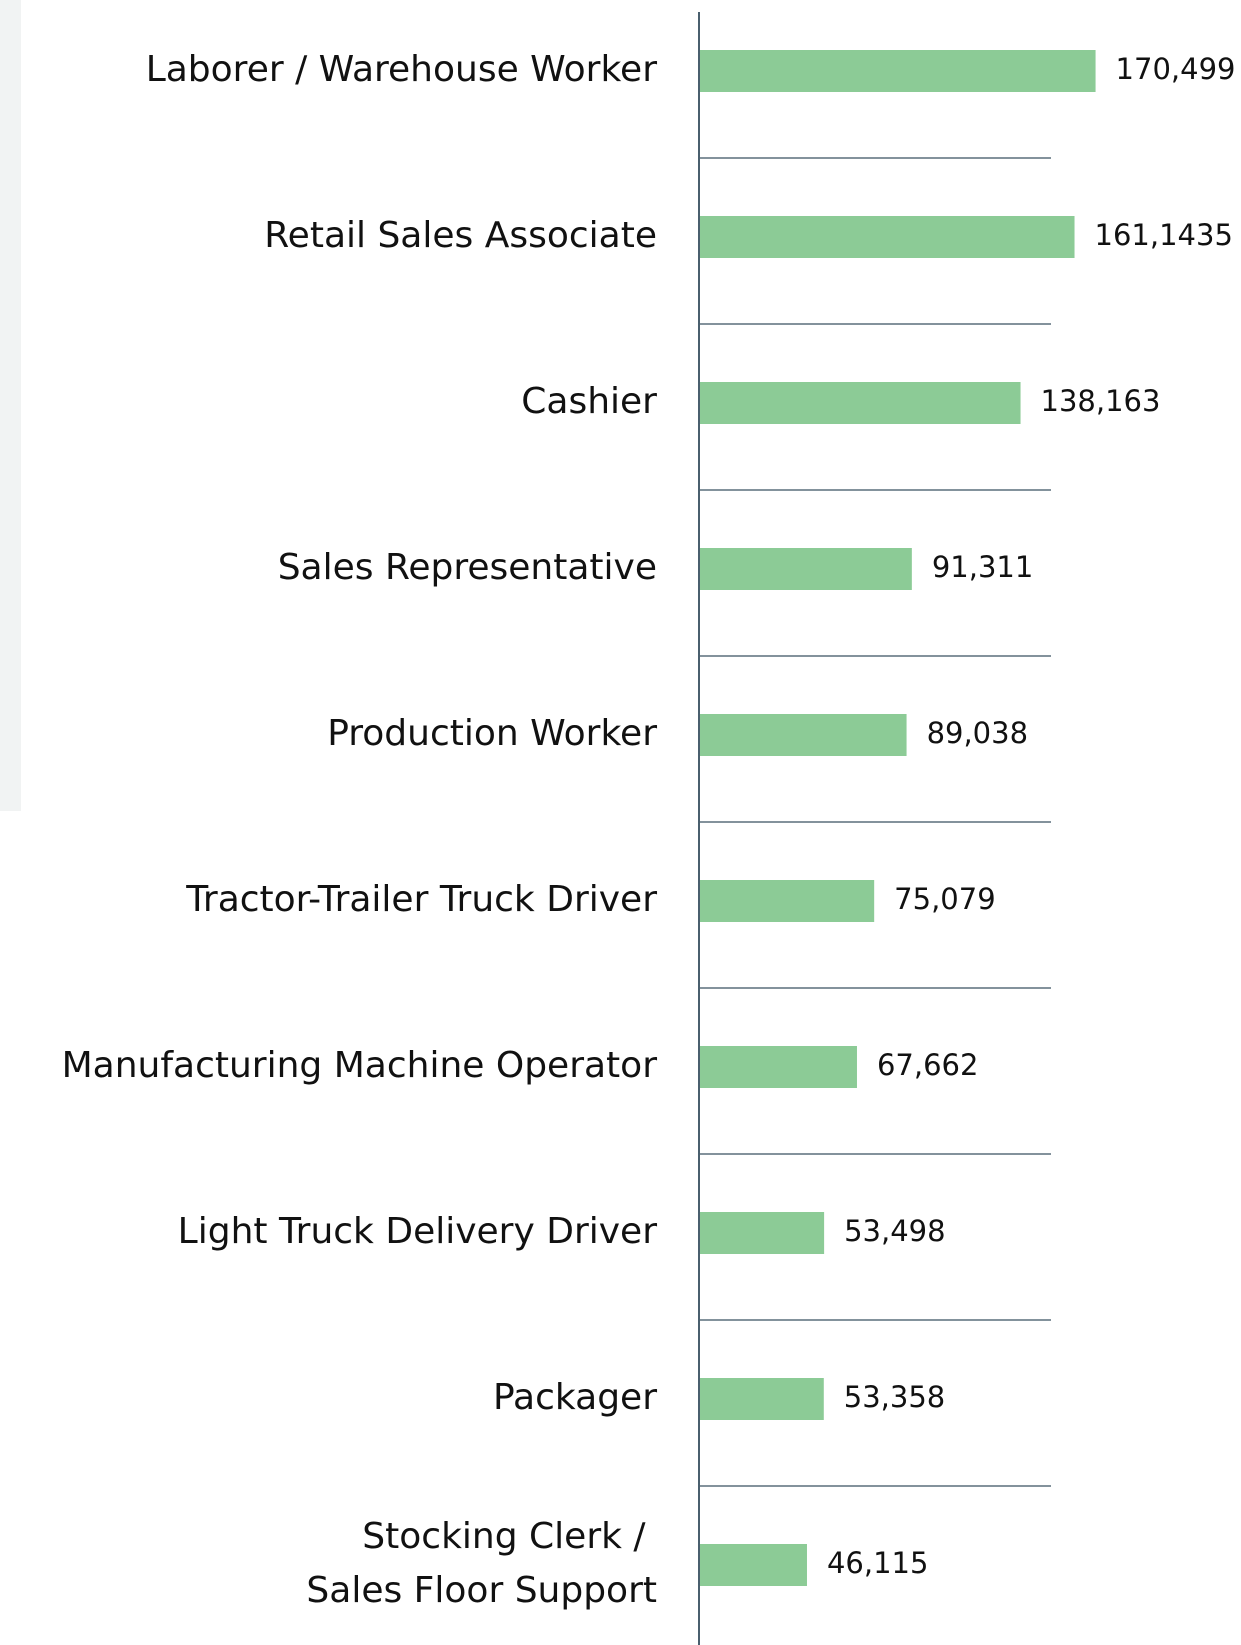 The image size is (1241, 1645). Describe the element at coordinates (460, 235) in the screenshot. I see `category-label: Retail Sales Associate` at that location.